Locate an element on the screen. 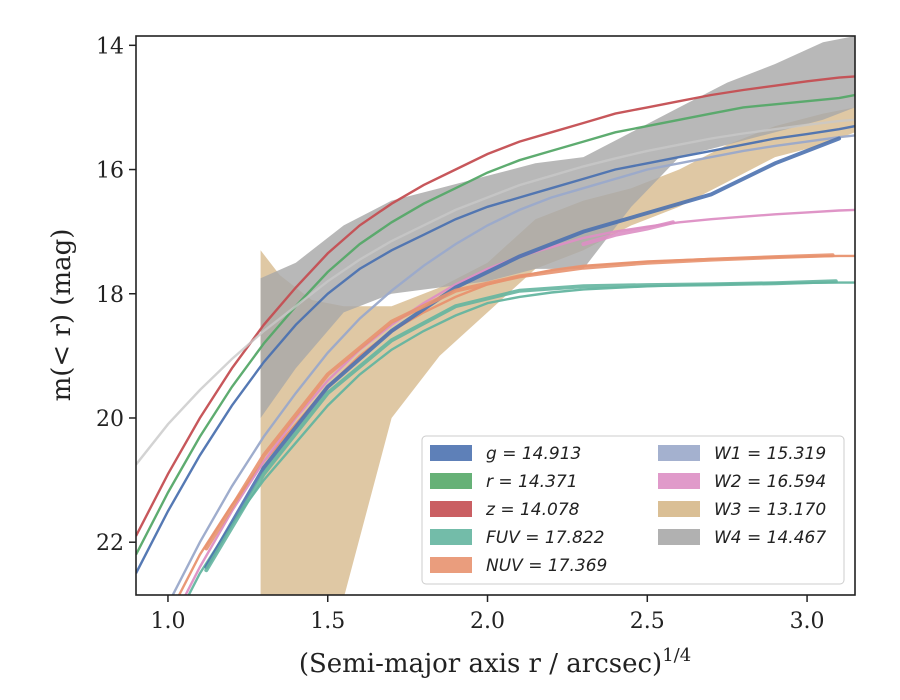  legend-label-w4: W4 = 14.467 is located at coordinates (770, 538).